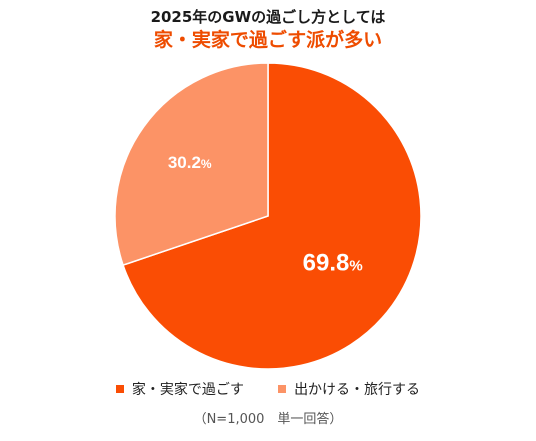  I want to click on data-label-home: 69.8%, so click(333, 262).